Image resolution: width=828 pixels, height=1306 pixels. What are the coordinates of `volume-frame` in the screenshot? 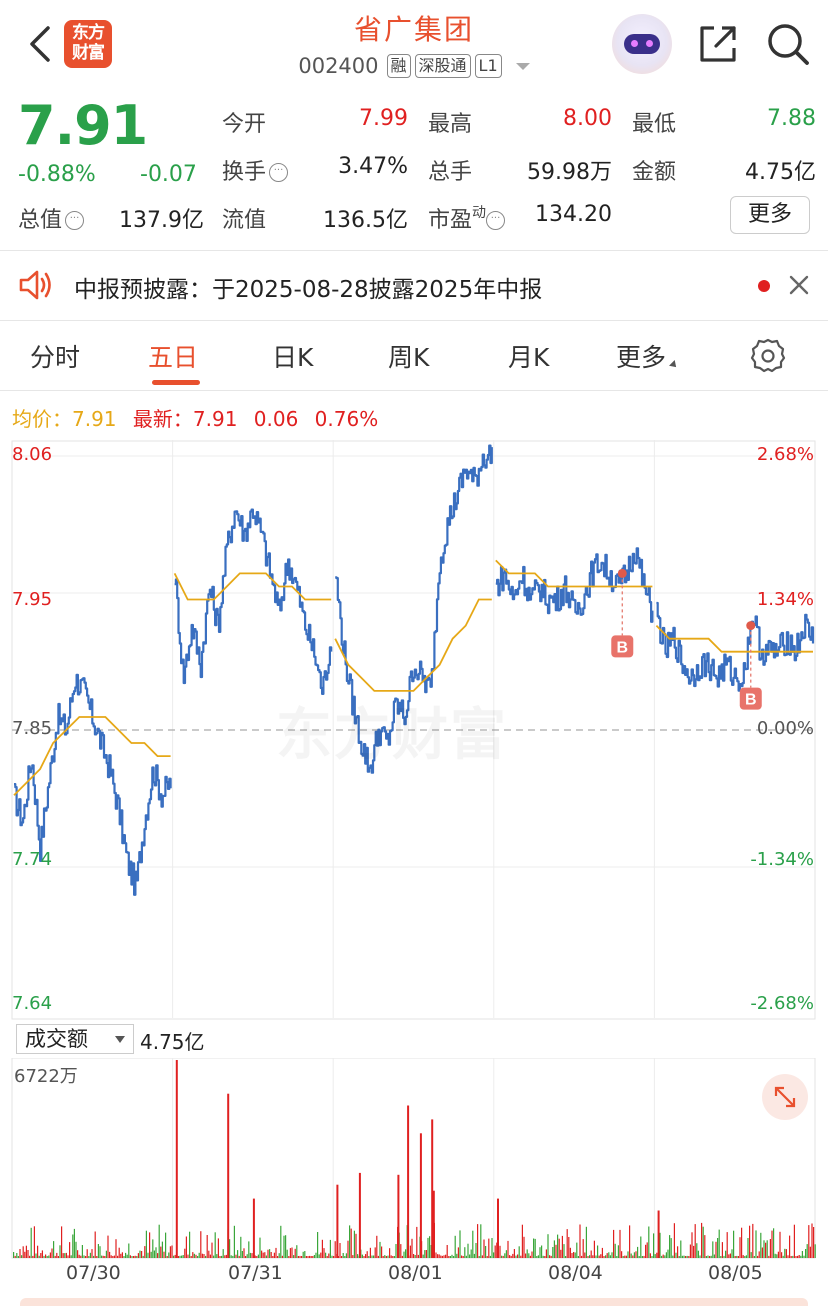 It's located at (413, 1158).